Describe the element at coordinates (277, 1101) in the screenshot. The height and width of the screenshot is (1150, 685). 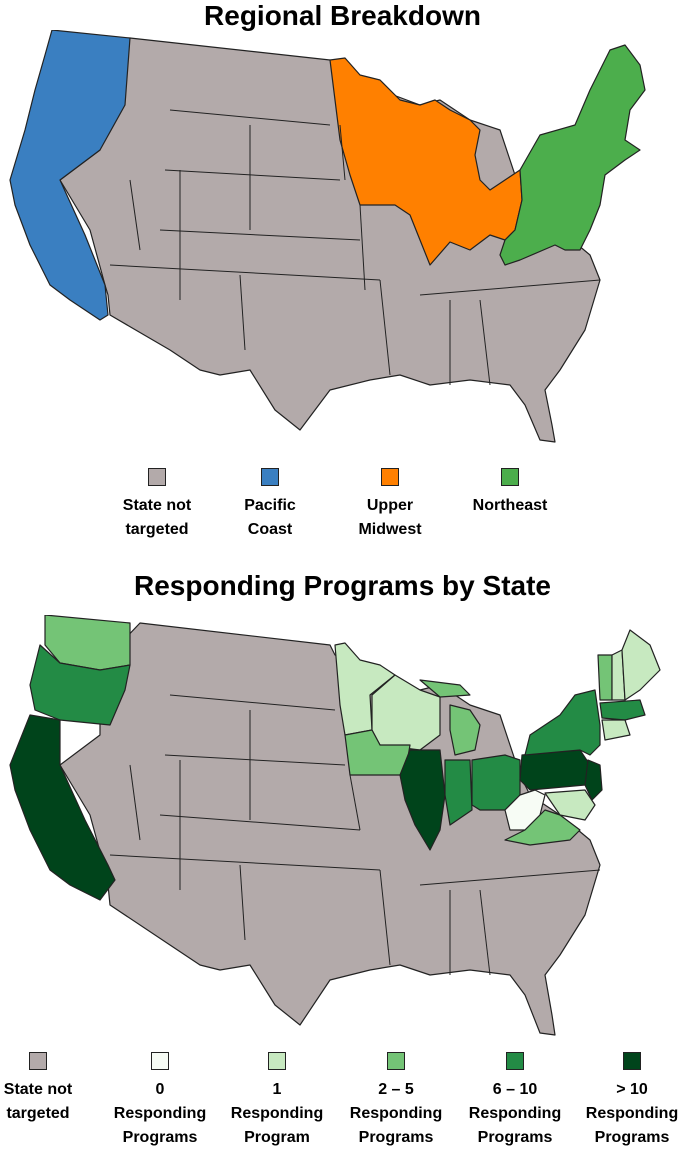
I see `legend2-one: 1 Responding Program` at that location.